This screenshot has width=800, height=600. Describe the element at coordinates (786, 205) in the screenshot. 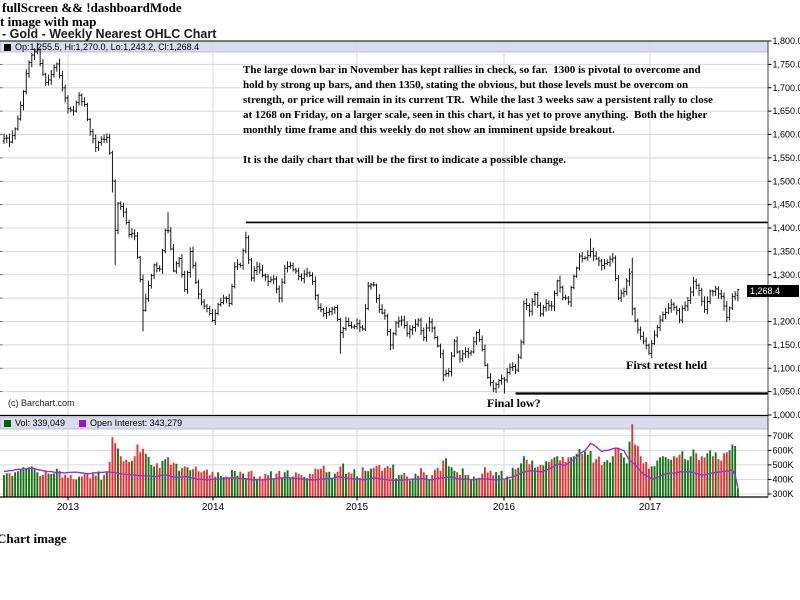

I see `svg-text: 1,450.0` at that location.